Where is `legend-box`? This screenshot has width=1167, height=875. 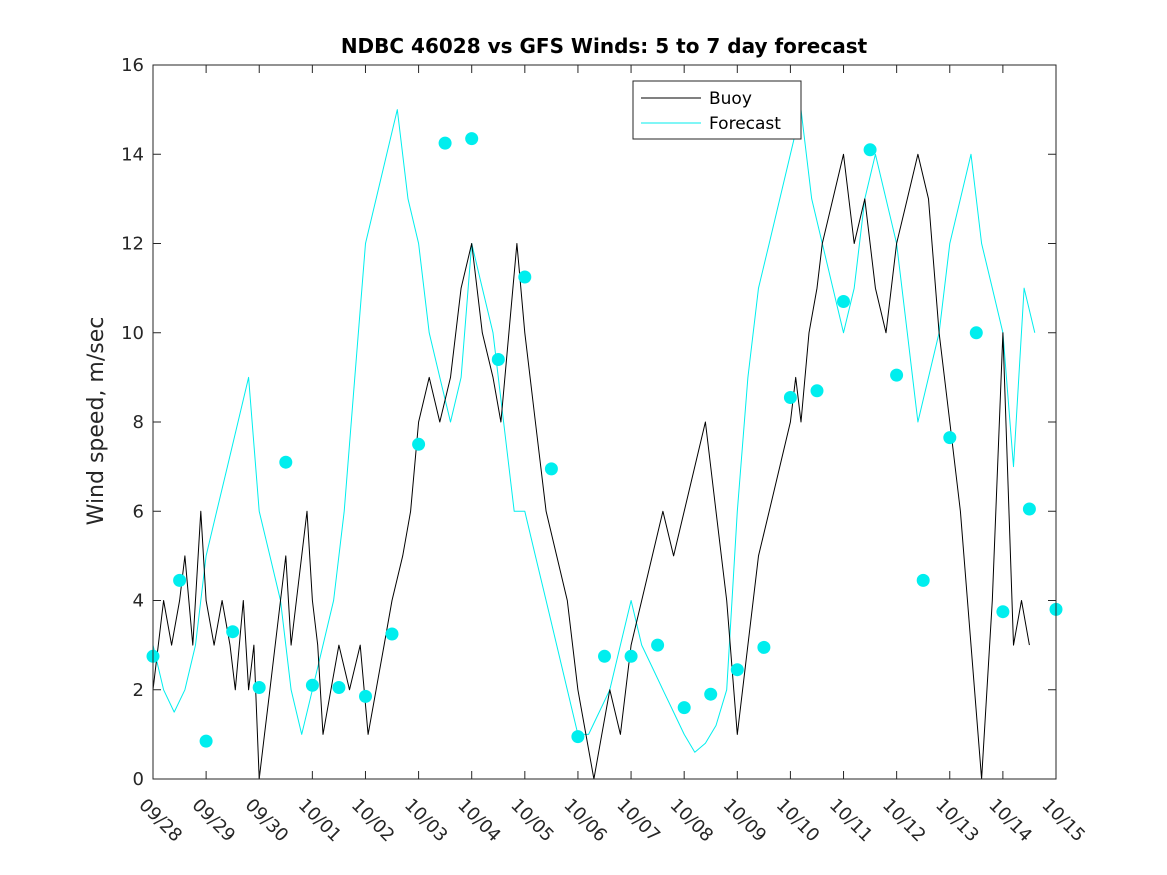 legend-box is located at coordinates (717, 110).